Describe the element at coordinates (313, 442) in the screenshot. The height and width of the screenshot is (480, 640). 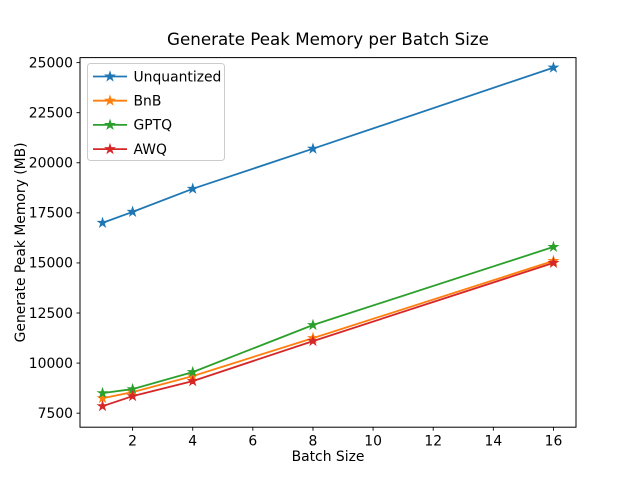
I see `x-tick-label: 8` at that location.